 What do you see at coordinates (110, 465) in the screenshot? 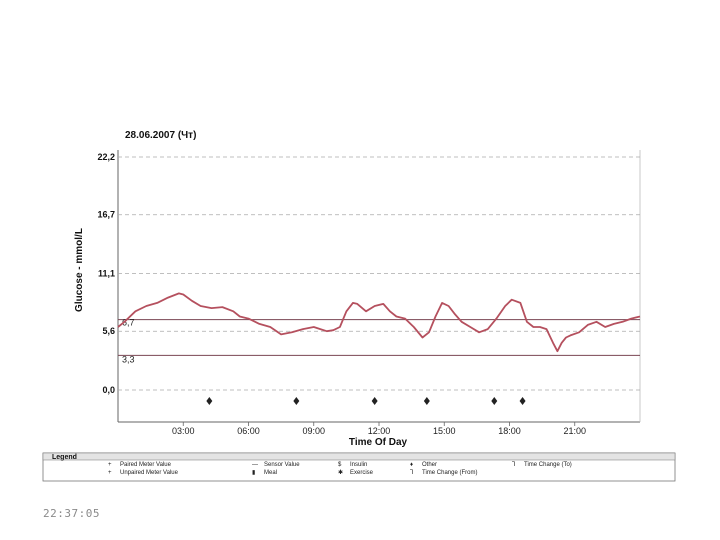
I see `legend-symbol-0: +` at bounding box center [110, 465].